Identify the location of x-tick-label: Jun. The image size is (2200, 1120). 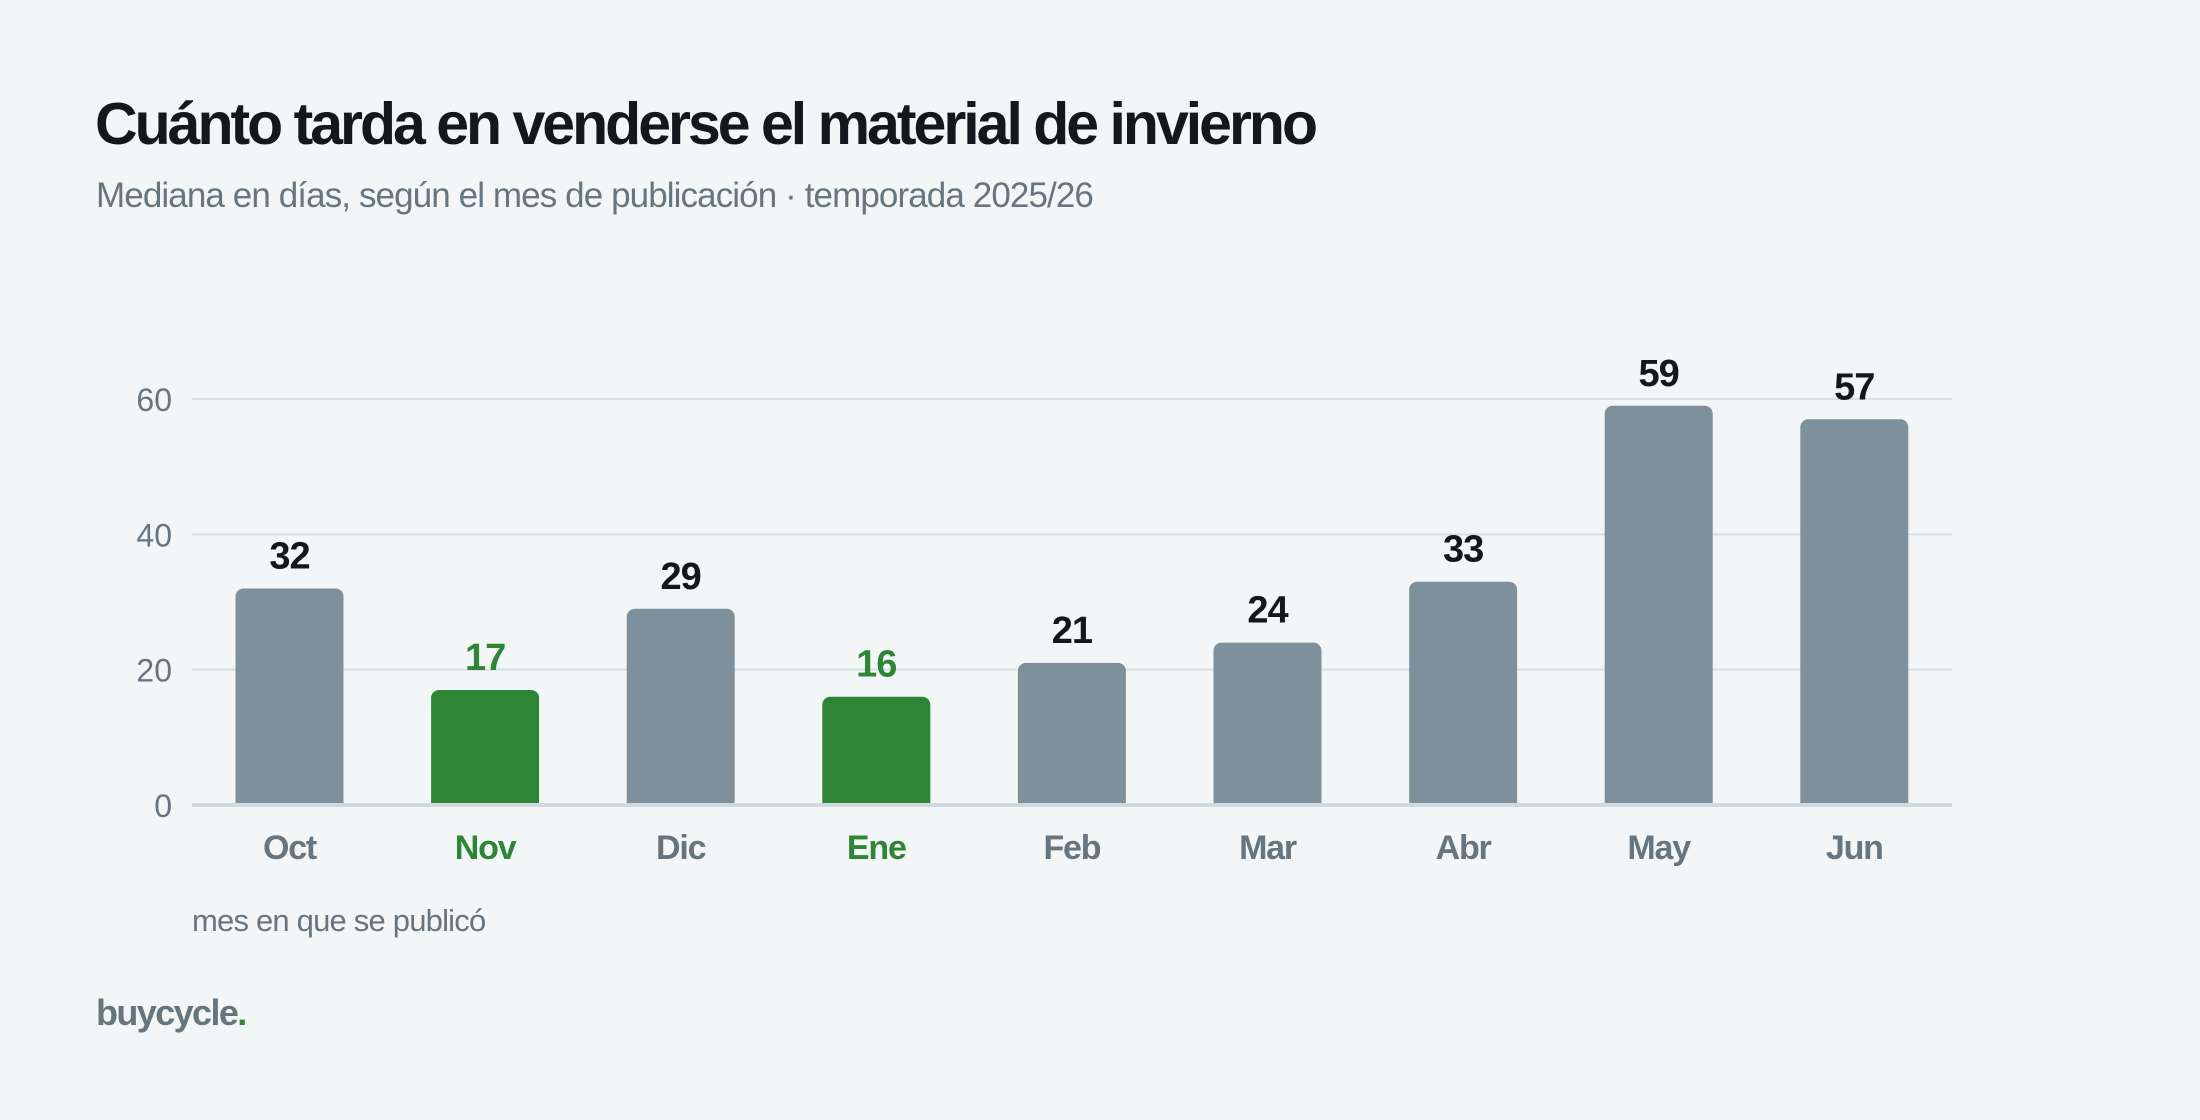
(1854, 848).